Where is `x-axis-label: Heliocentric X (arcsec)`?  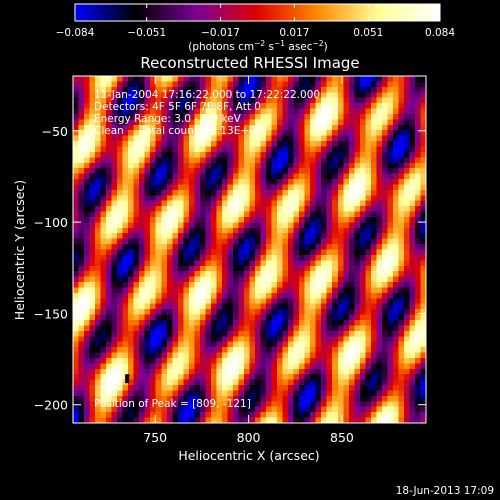 x-axis-label: Heliocentric X (arcsec) is located at coordinates (248, 455).